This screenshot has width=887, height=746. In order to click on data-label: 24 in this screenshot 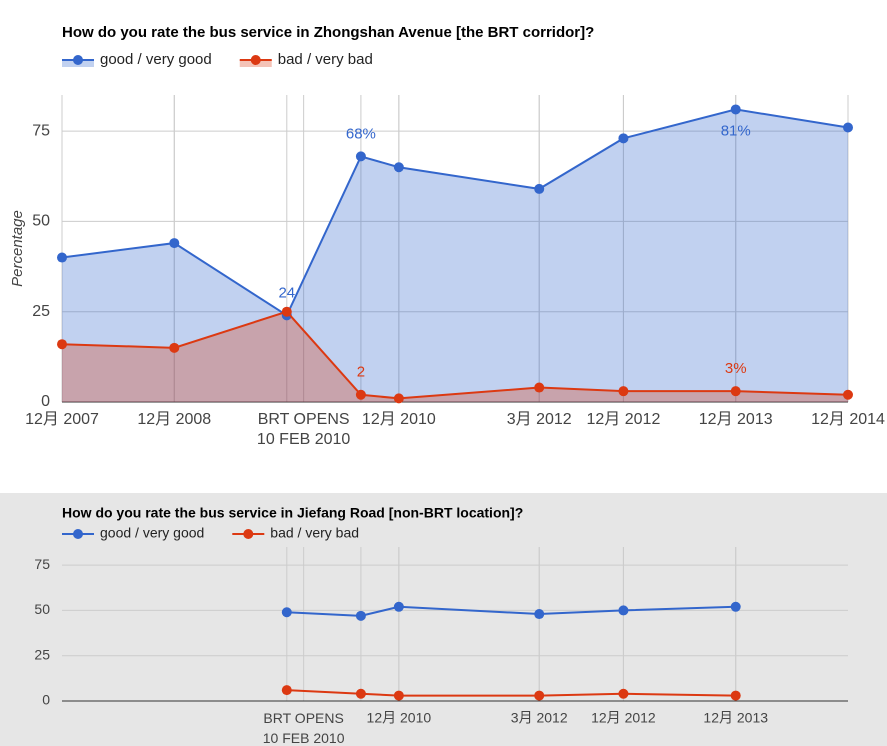, I will do `click(286, 292)`.